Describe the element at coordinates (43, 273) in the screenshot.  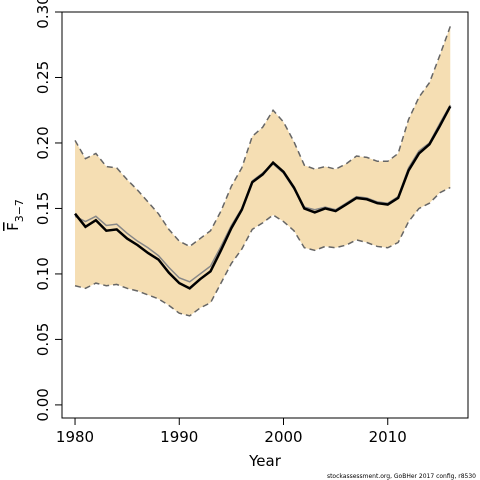
I see `y-tick-label: 0.10` at that location.